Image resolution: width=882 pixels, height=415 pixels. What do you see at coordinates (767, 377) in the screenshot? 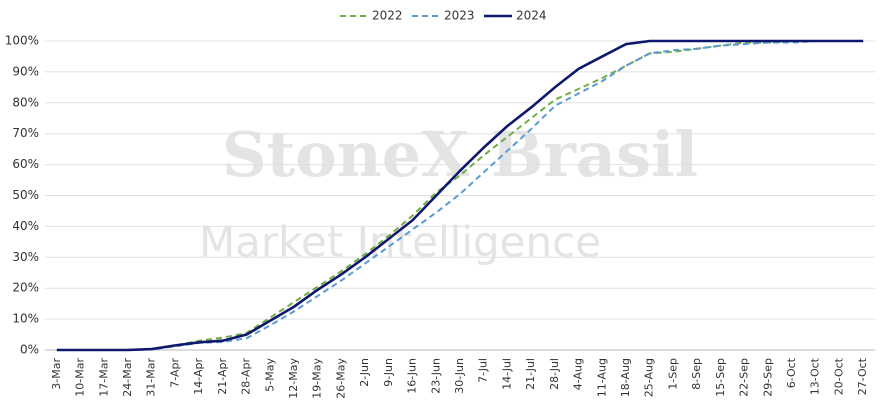
I see `x-tick-label: 29-Sep` at bounding box center [767, 377].